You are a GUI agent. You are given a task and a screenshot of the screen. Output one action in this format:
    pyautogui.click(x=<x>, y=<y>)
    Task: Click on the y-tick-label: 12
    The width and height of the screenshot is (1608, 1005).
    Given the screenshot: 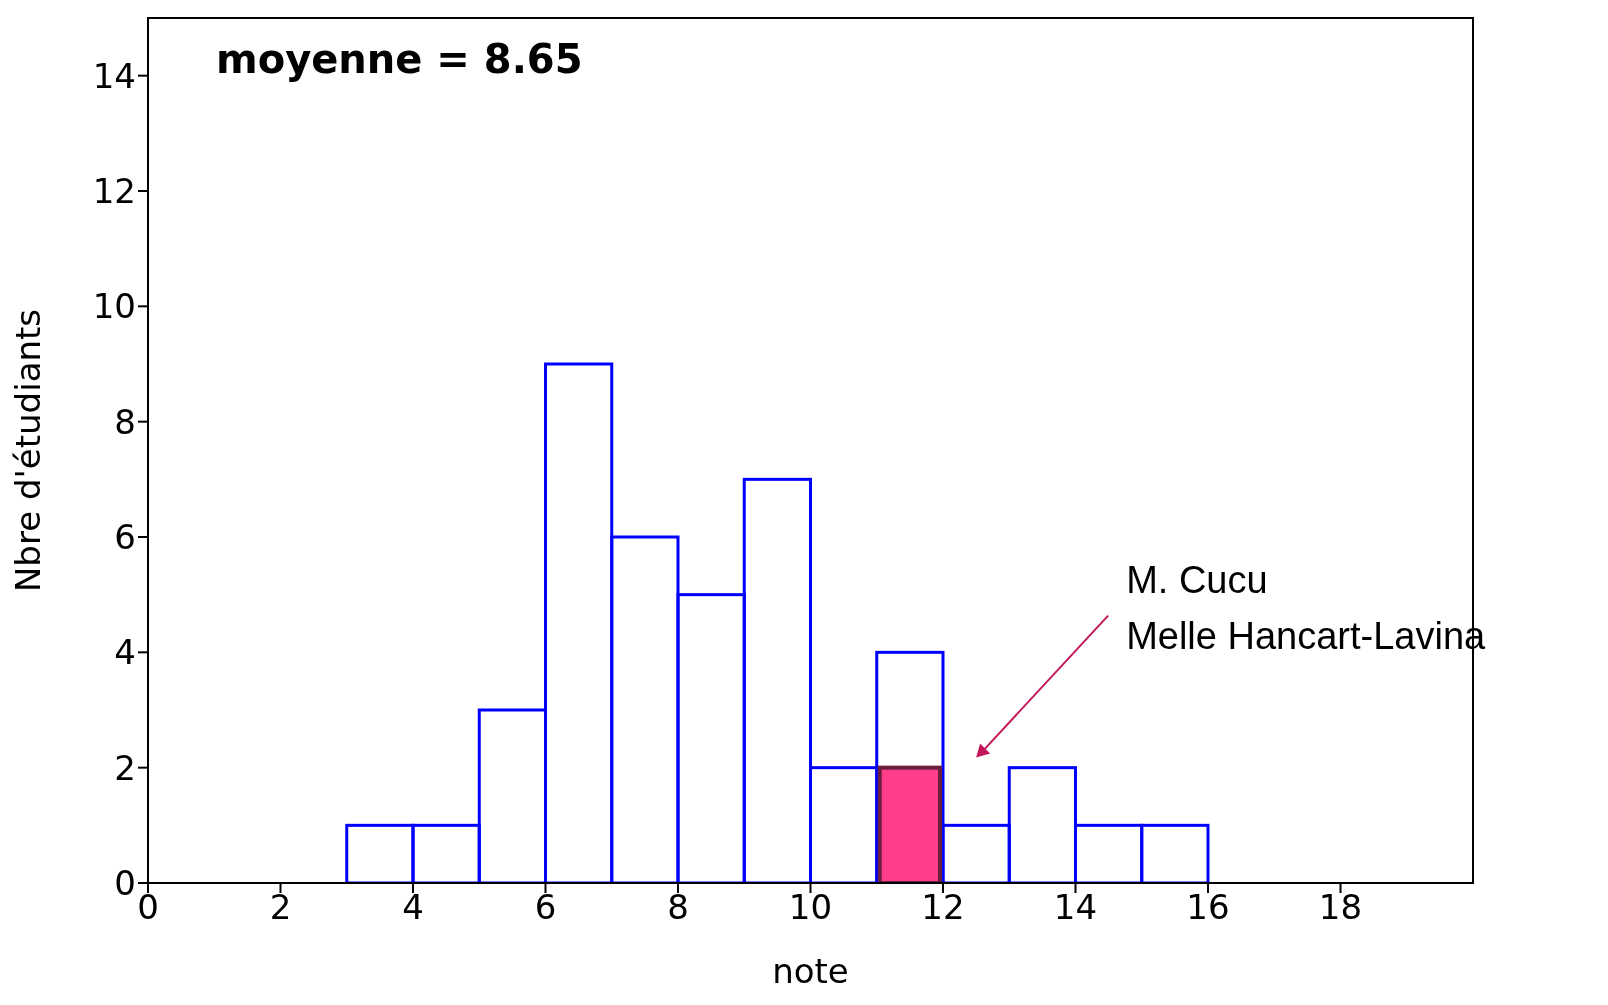 What is the action you would take?
    pyautogui.click(x=114, y=191)
    